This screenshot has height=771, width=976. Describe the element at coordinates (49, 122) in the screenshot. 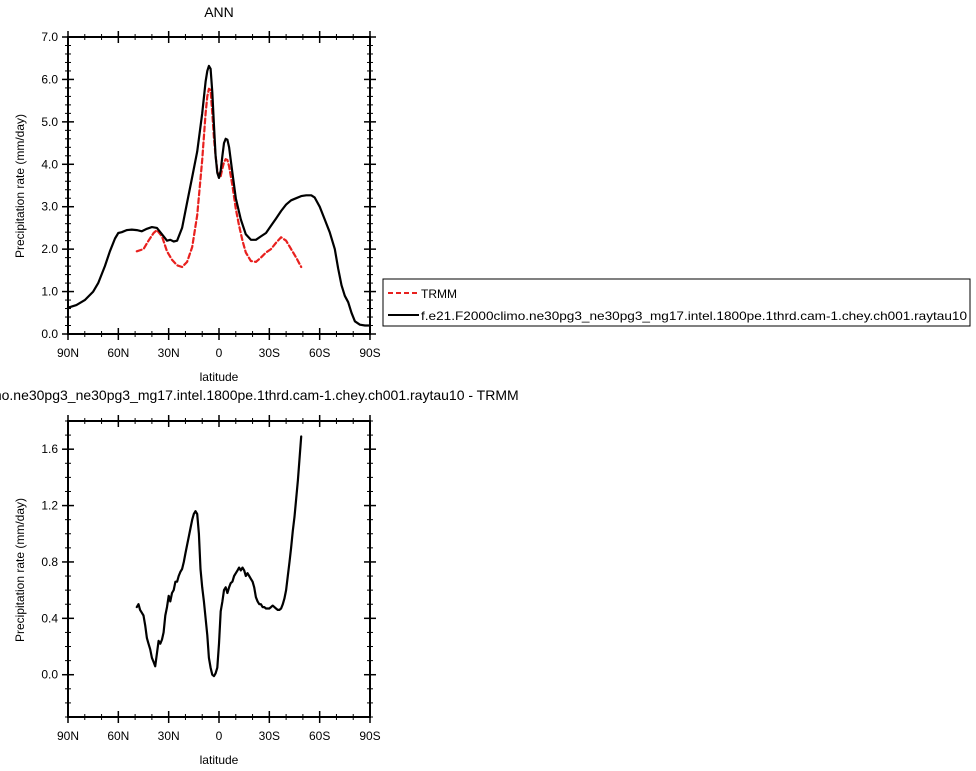

I see `y-tick-label-top-5: 5.0` at that location.